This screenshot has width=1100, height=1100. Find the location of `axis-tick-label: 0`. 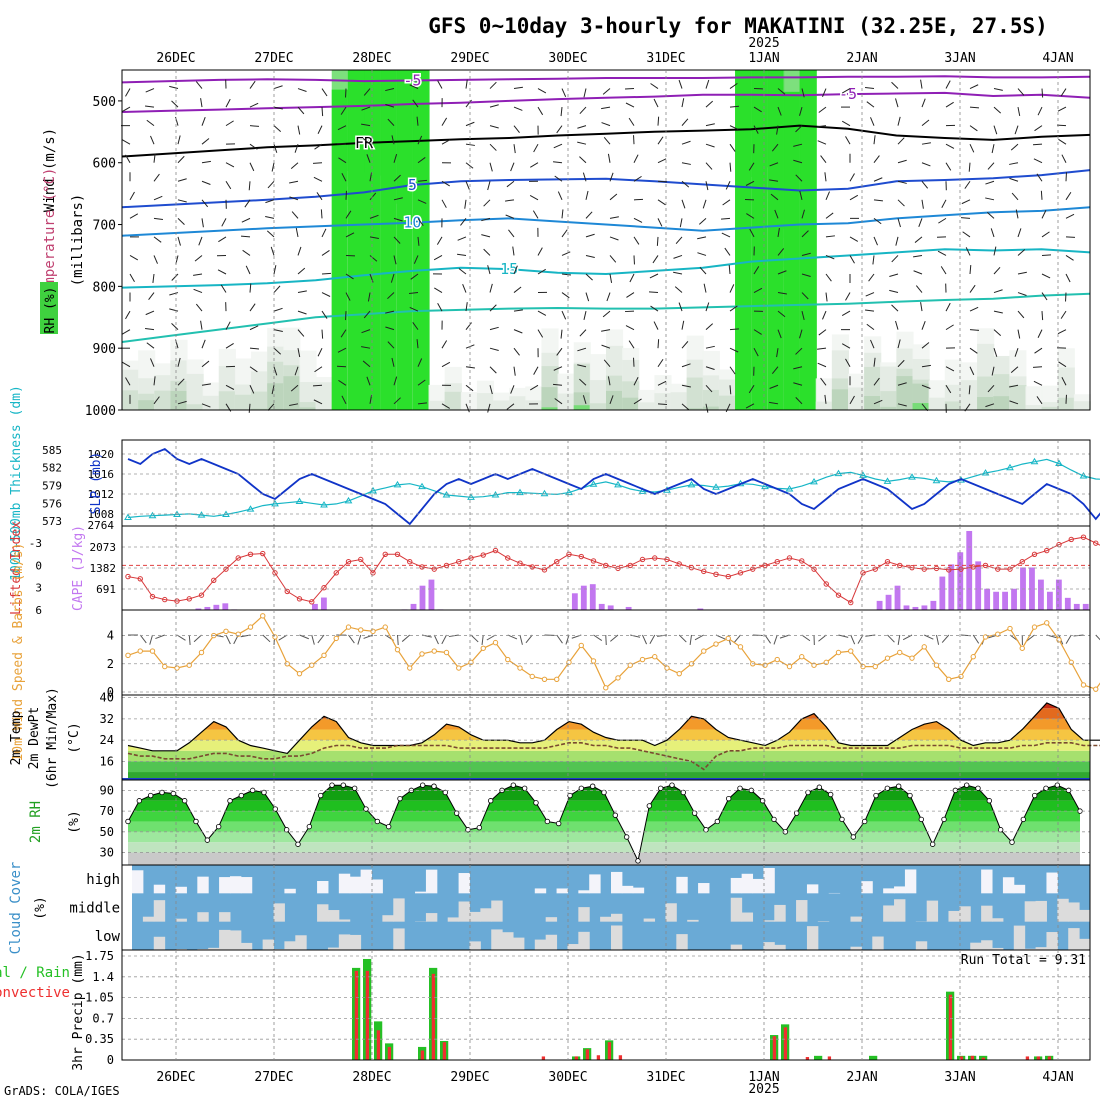

axis-tick-label: 0 is located at coordinates (110, 1060).